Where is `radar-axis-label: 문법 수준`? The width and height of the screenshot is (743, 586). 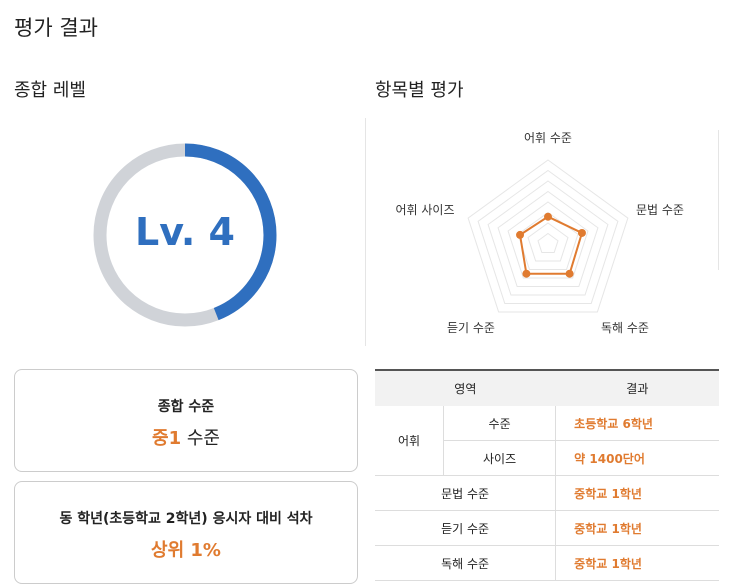
radar-axis-label: 문법 수준 is located at coordinates (660, 210).